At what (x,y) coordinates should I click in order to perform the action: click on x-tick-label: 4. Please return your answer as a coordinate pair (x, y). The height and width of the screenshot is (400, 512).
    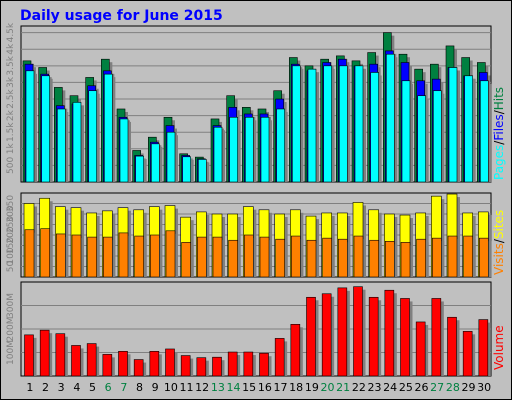
    Looking at the image, I should click on (76, 387).